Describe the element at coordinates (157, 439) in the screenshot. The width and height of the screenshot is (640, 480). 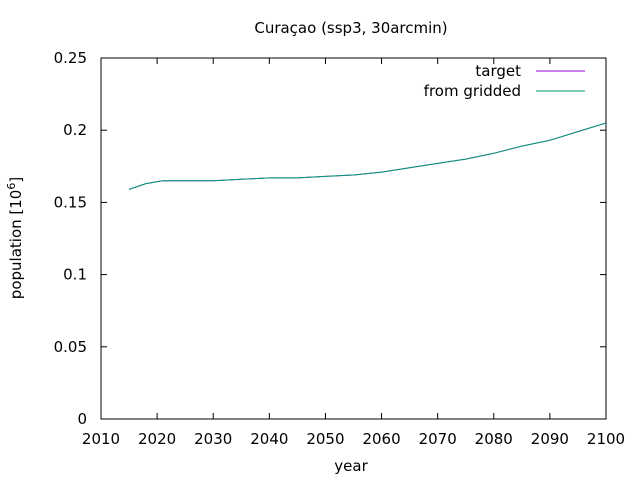
I see `x-tick-label: 2020` at that location.